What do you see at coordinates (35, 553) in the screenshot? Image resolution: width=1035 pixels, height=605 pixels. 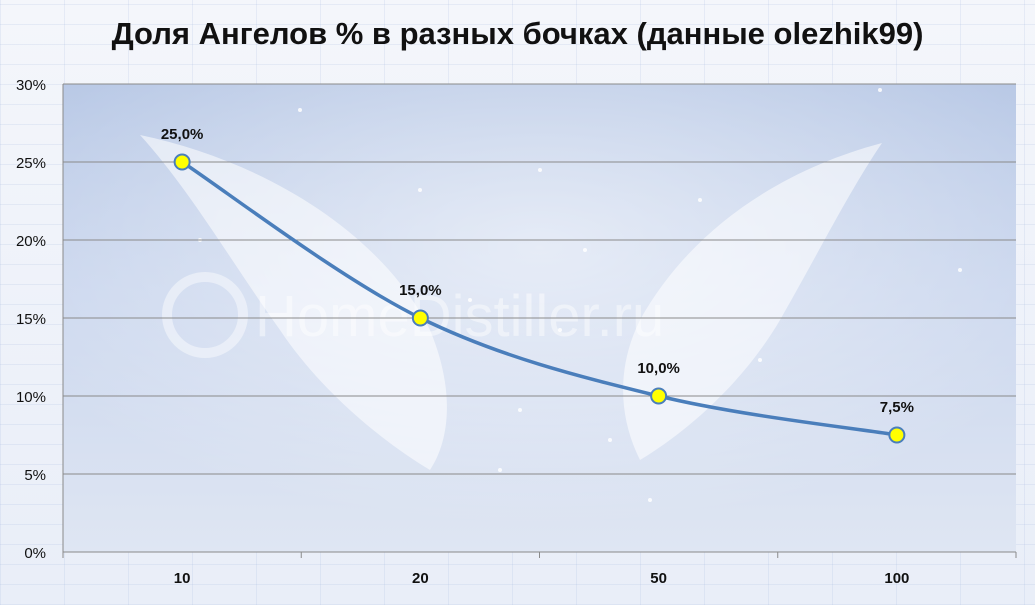 I see `y-tick-label: 0%` at bounding box center [35, 553].